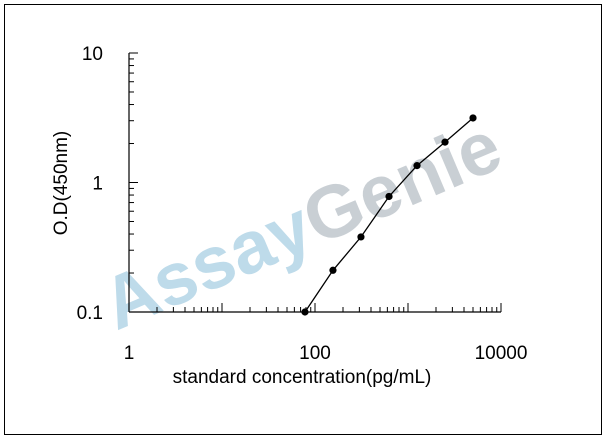  What do you see at coordinates (107, 184) in the screenshot?
I see `y-axis-ticks: 0.1 1 10` at bounding box center [107, 184].